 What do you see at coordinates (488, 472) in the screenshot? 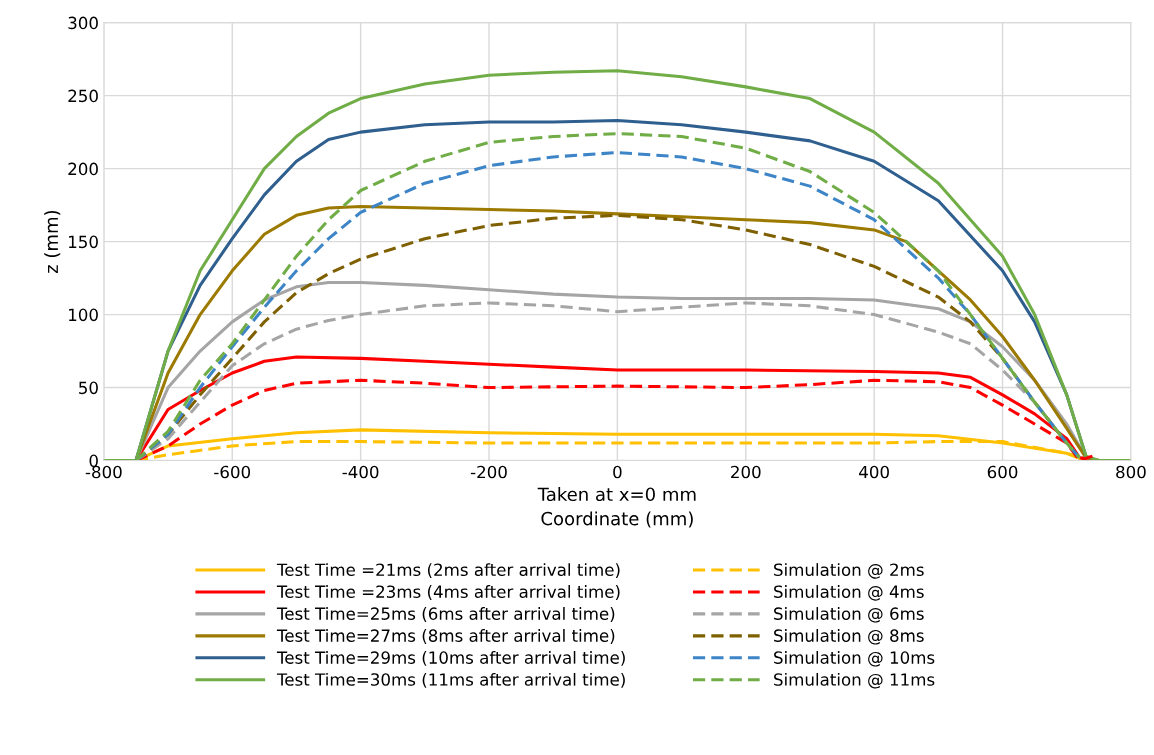
I see `x-tick-label: -200` at bounding box center [488, 472].